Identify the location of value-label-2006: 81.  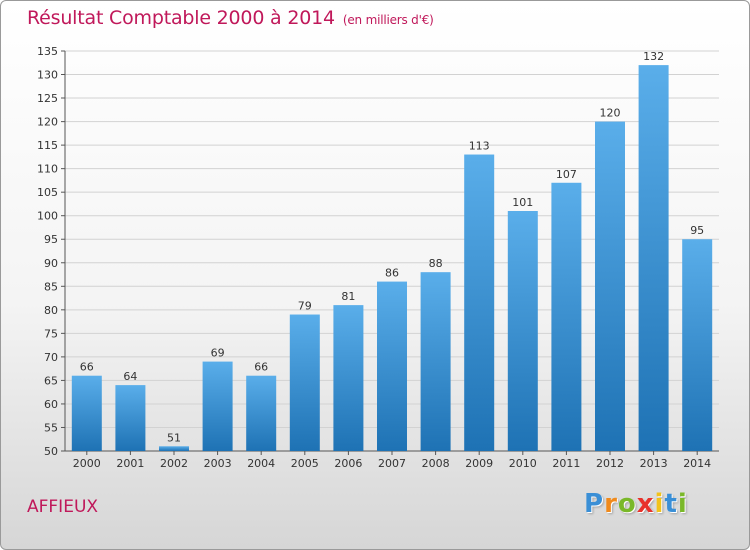
(348, 296).